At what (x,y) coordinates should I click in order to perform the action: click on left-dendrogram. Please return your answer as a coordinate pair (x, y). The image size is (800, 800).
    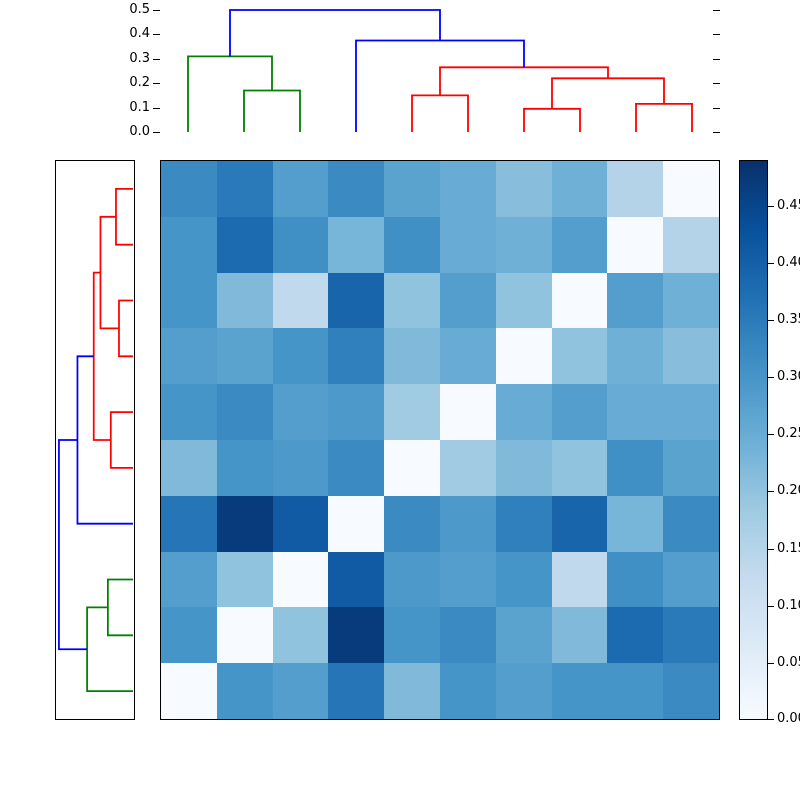
    Looking at the image, I should click on (96, 440).